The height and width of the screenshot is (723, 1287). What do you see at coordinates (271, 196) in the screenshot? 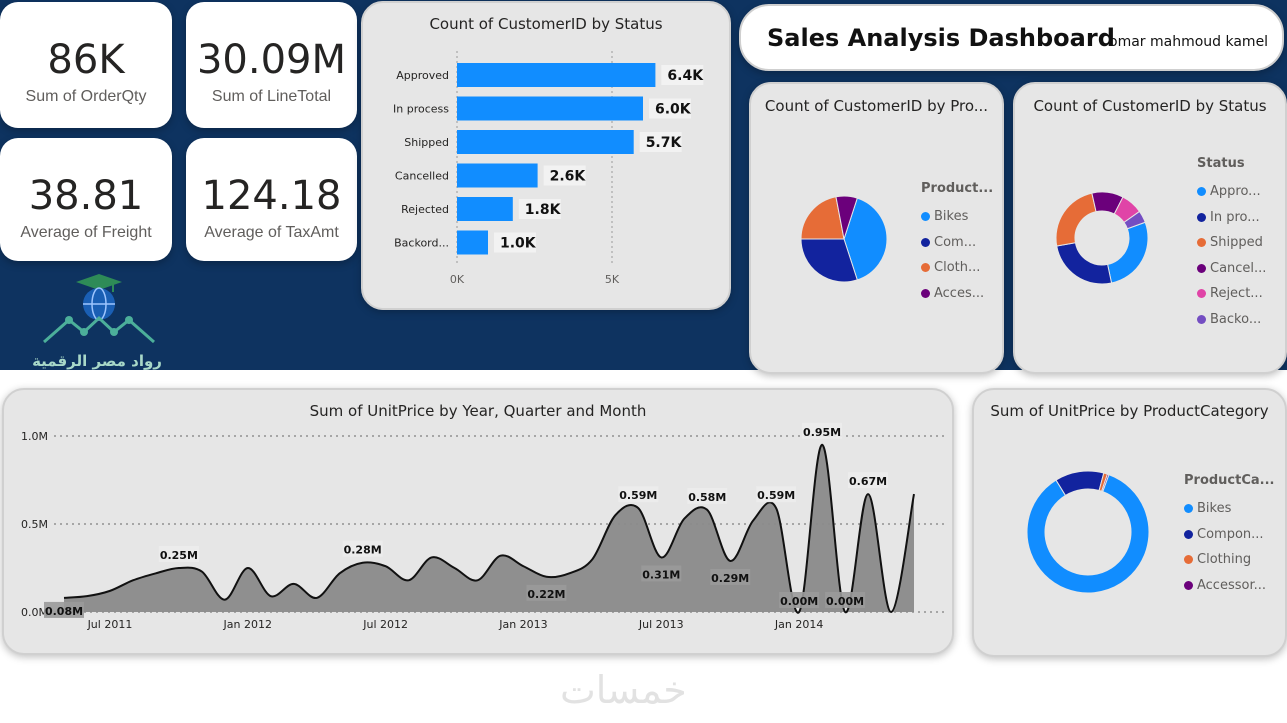
I see `kpi-value: 124.18` at bounding box center [271, 196].